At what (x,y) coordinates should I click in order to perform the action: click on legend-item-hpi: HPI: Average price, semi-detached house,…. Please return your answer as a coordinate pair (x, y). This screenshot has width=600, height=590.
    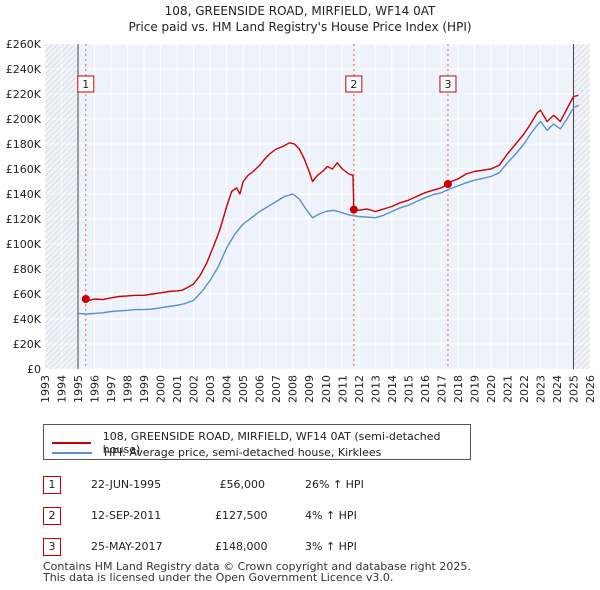
    Looking at the image, I should click on (216, 452).